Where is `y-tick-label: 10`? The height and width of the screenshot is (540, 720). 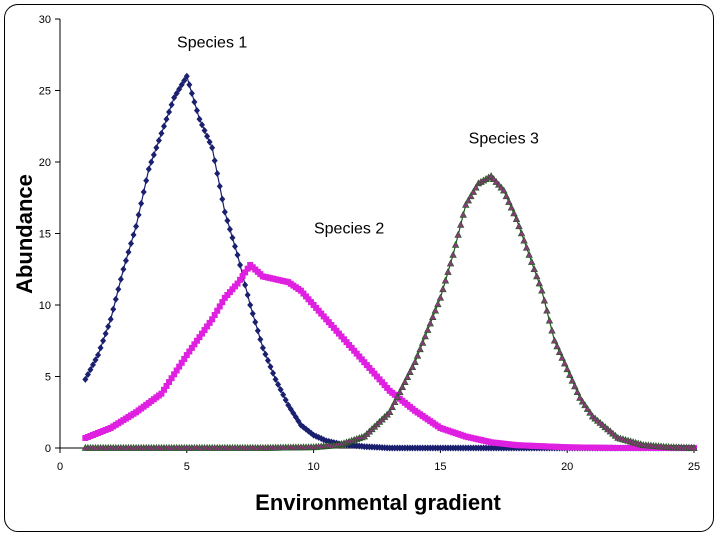 y-tick-label: 10 is located at coordinates (45, 306).